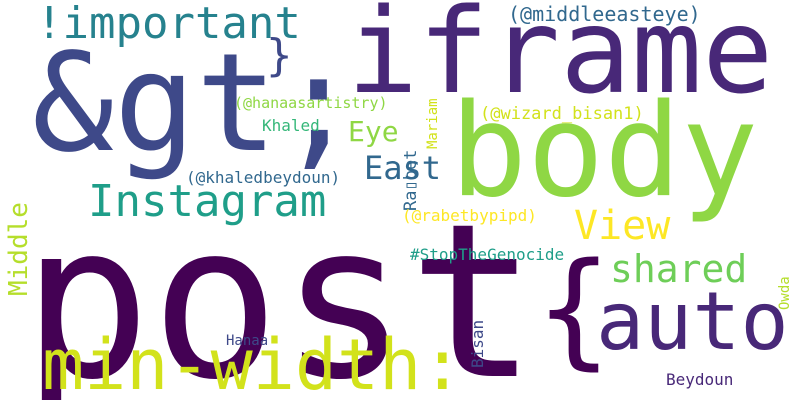  Describe the element at coordinates (477, 343) in the screenshot. I see `word-bisan: Bisan` at that location.